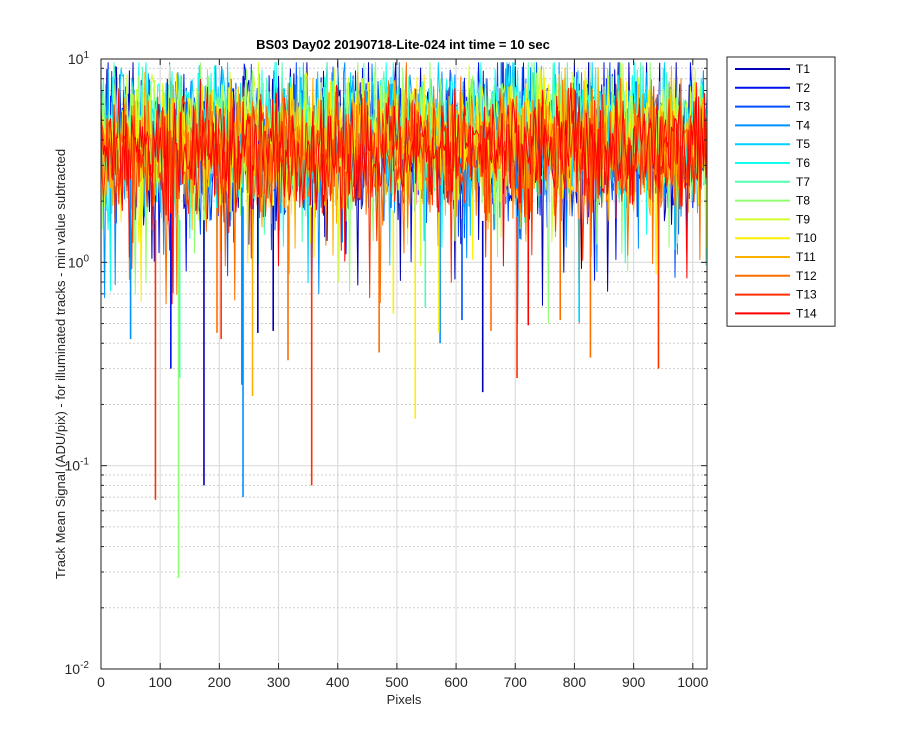 The height and width of the screenshot is (750, 900). Describe the element at coordinates (806, 238) in the screenshot. I see `legend-label-t10: T10` at that location.